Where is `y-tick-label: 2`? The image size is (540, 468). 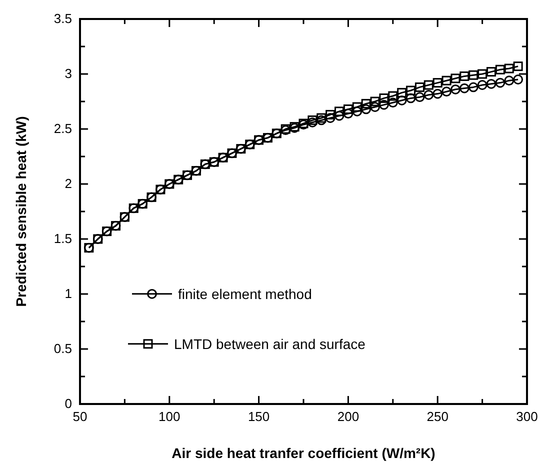 y-tick-label: 2 is located at coordinates (68, 184).